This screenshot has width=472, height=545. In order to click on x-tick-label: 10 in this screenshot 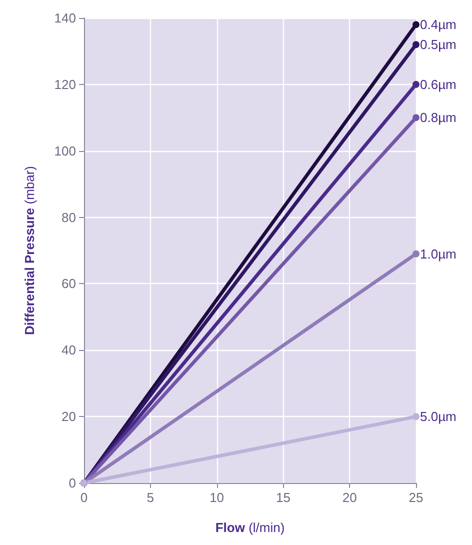, I will do `click(217, 497)`.